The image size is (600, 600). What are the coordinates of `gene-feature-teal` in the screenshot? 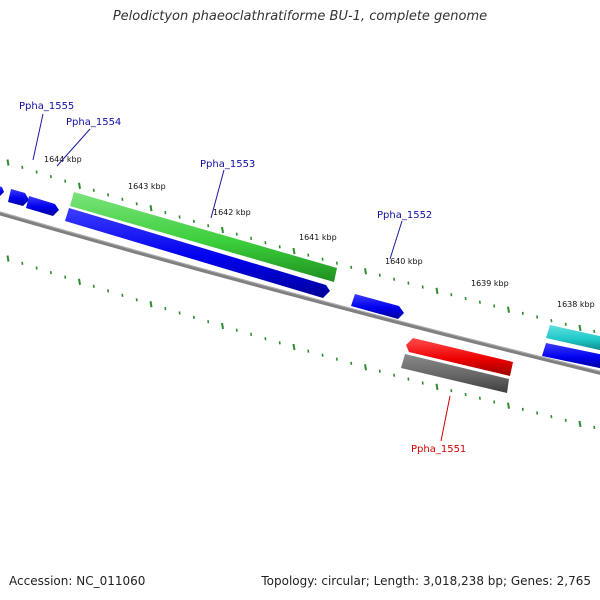 It's located at (573, 338).